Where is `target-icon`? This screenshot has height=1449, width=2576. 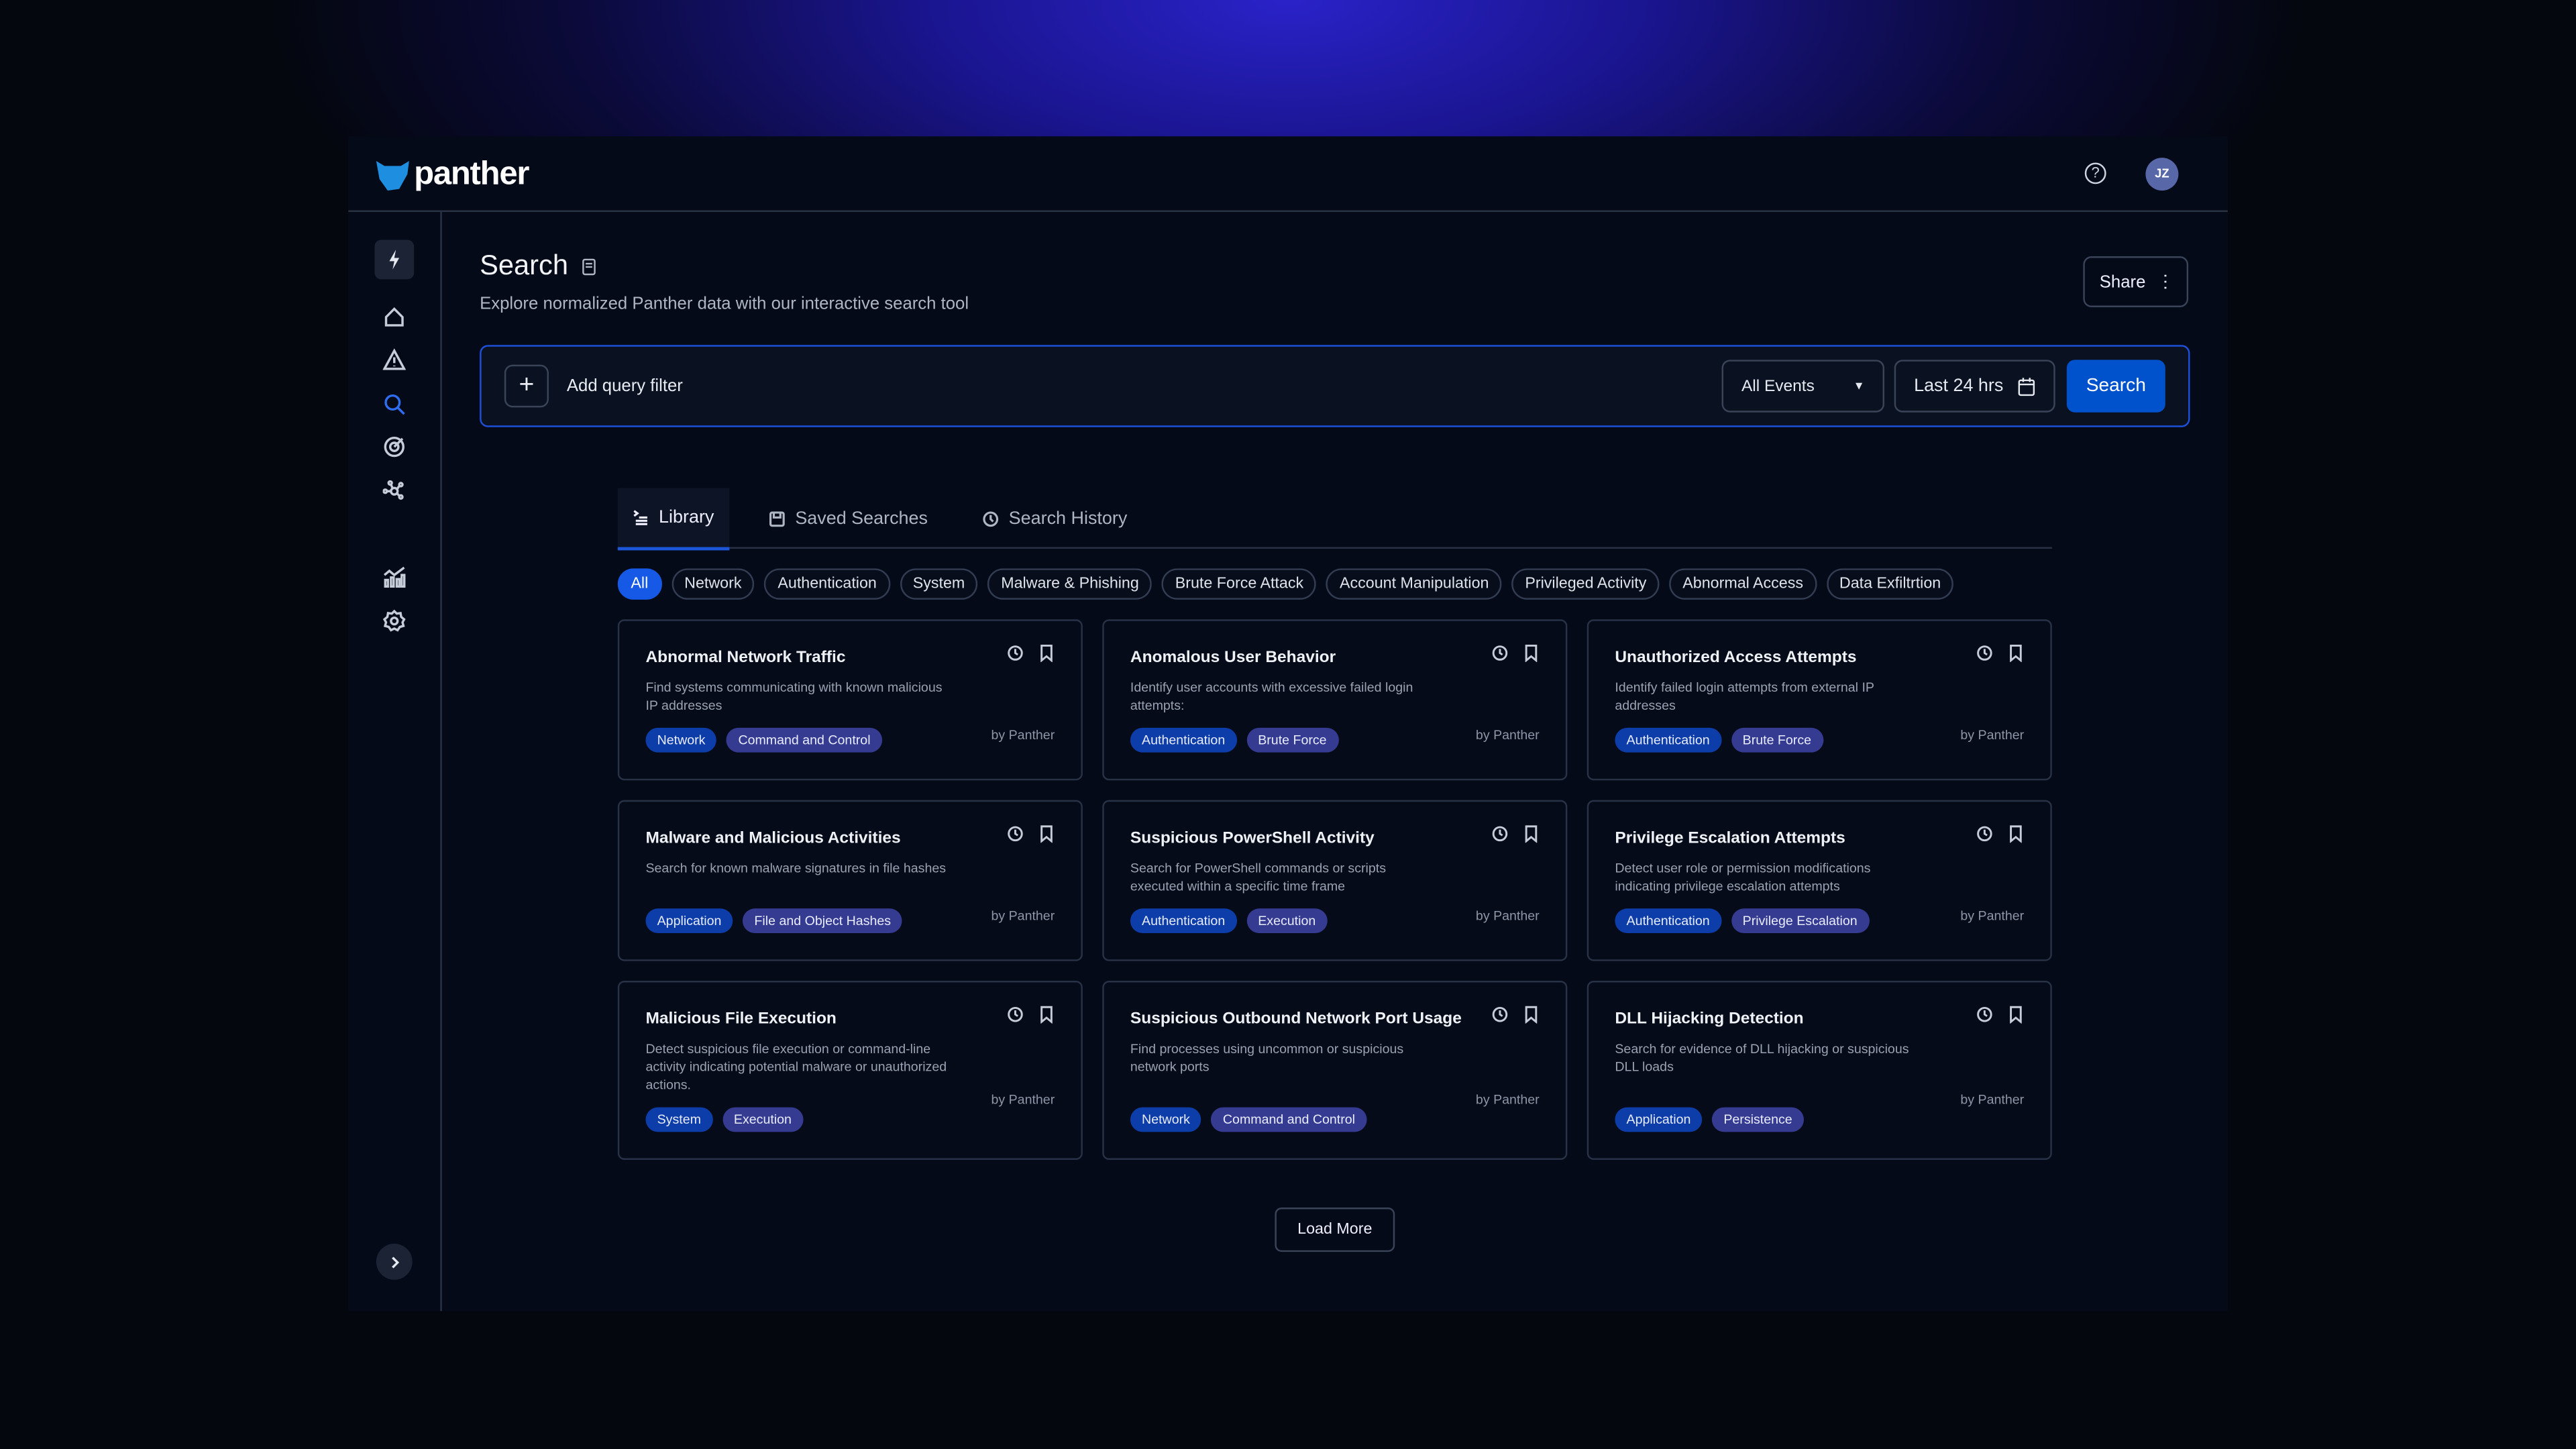 target-icon is located at coordinates (394, 447).